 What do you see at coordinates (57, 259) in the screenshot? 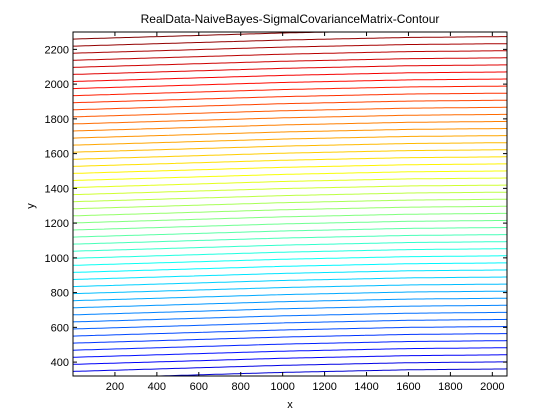
I see `y-tick-label: 1000` at bounding box center [57, 259].